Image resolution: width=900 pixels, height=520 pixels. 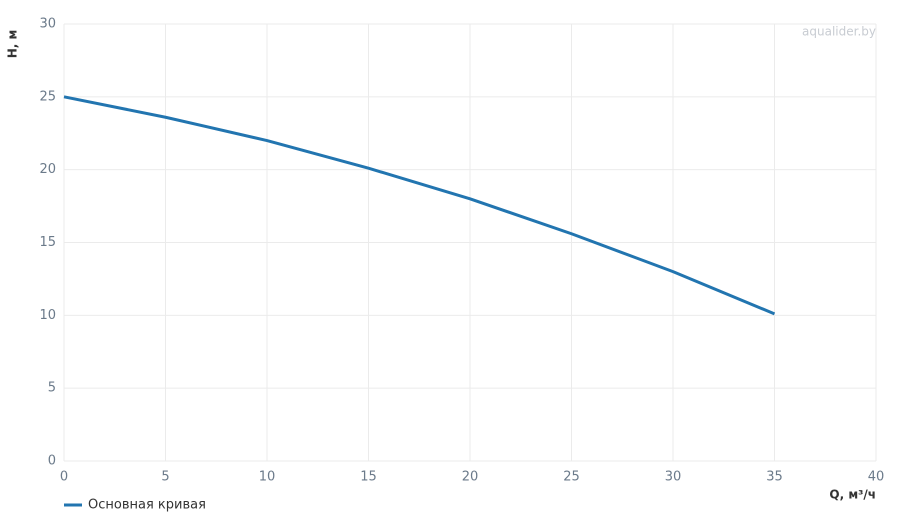 I want to click on y-tick-label: 0, so click(x=52, y=461).